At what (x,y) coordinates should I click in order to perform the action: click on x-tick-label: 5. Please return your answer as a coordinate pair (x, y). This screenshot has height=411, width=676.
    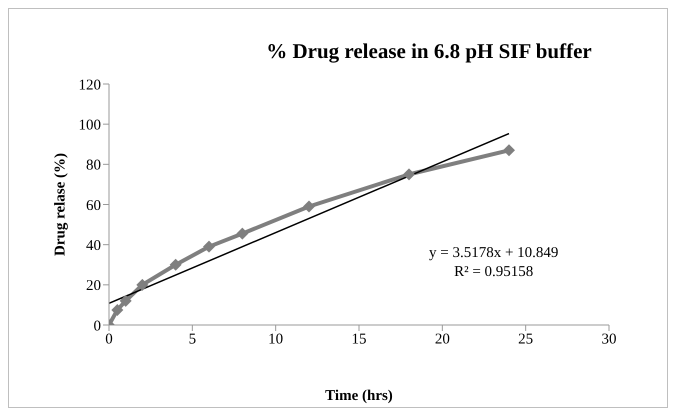
    Looking at the image, I should click on (192, 340).